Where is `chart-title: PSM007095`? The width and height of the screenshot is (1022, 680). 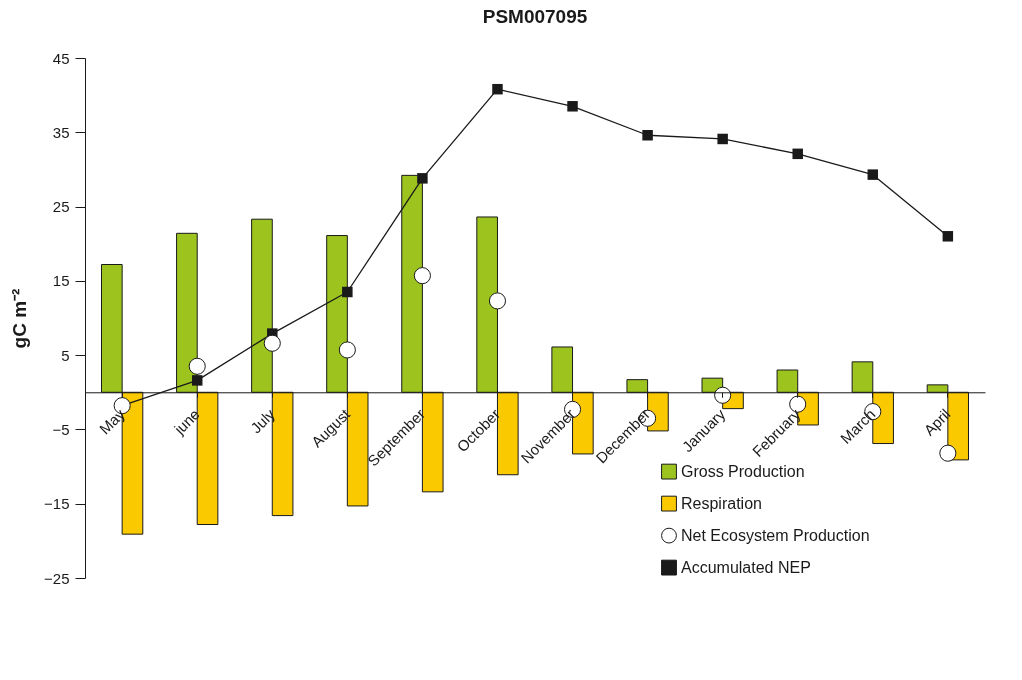
chart-title: PSM007095 is located at coordinates (535, 16).